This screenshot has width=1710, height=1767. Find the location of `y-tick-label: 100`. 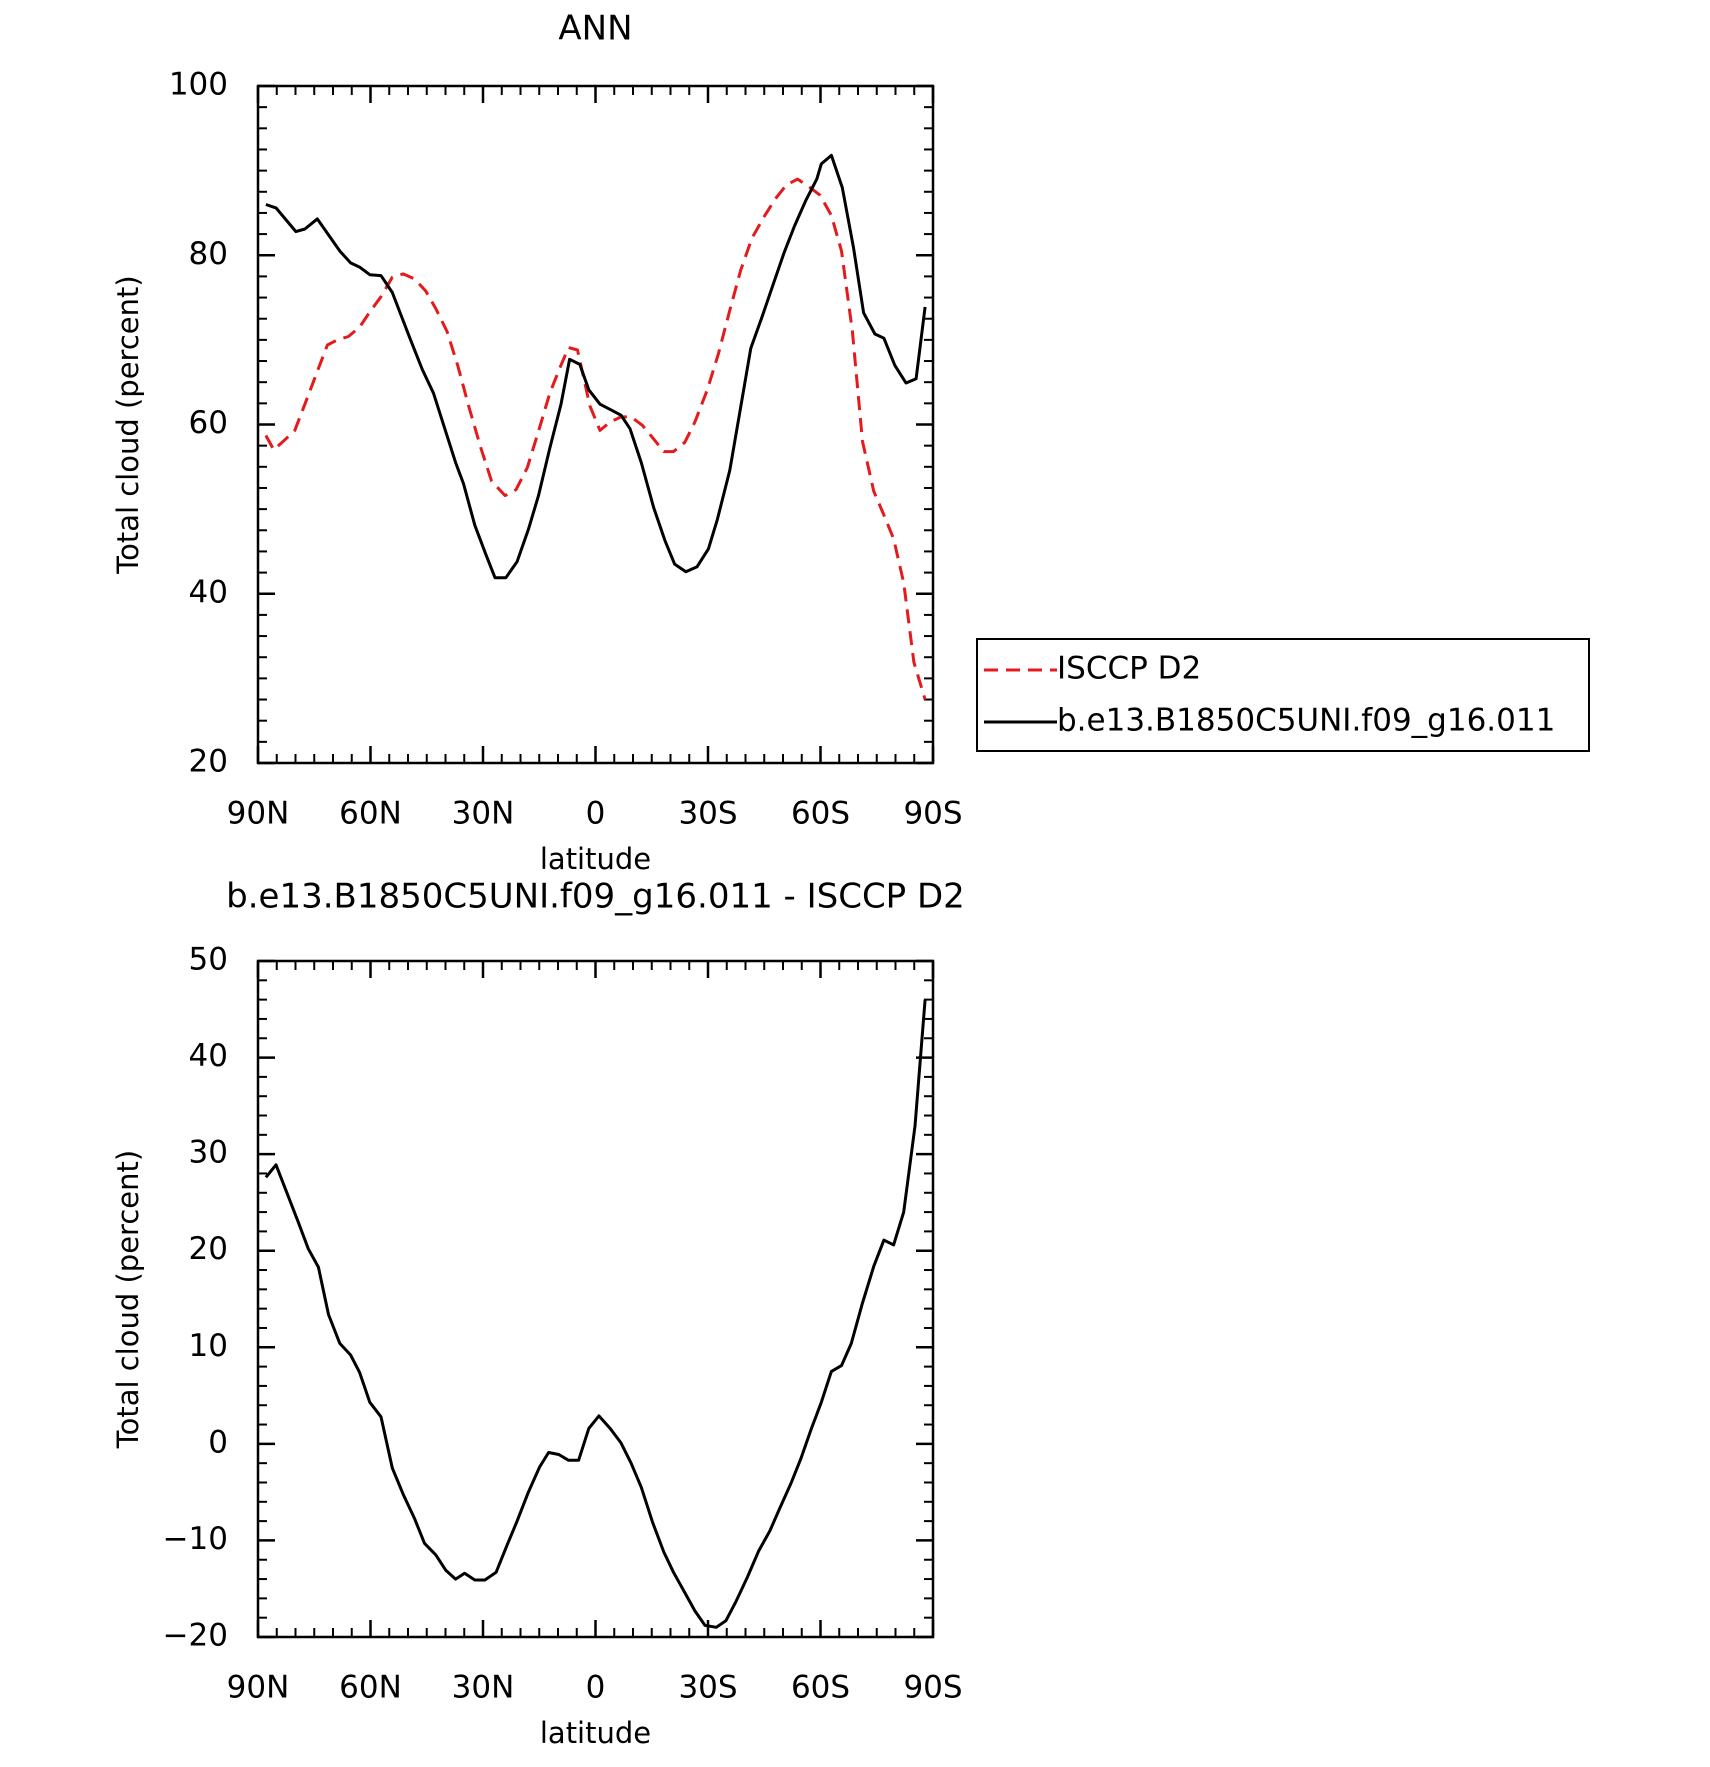

y-tick-label: 100 is located at coordinates (198, 85).